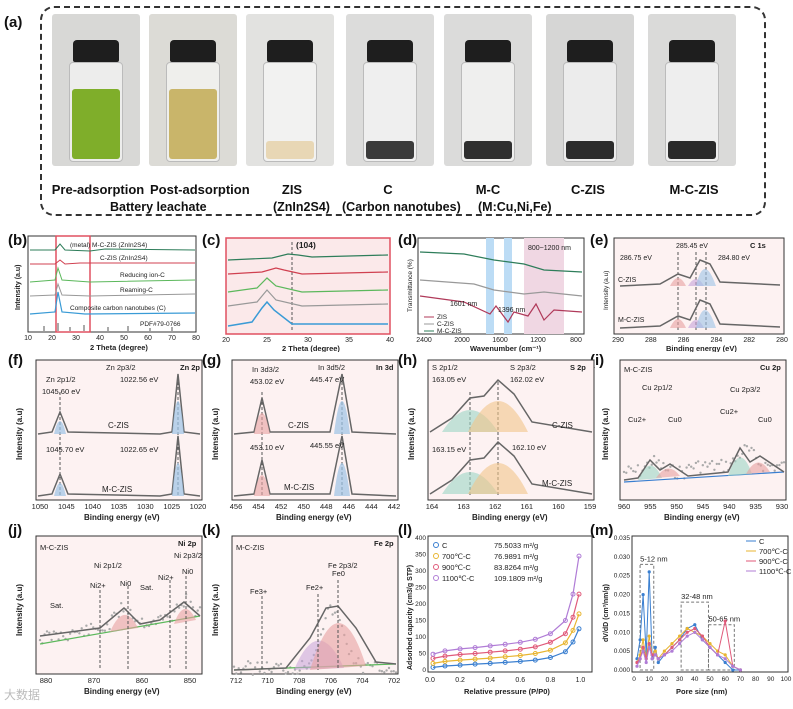 Image resolution: width=793 pixels, height=709 pixels. What do you see at coordinates (410, 617) in the screenshot?
I see `panel-l-ylabel: Adsorbed capacity (cm3/g STP)` at bounding box center [410, 617].